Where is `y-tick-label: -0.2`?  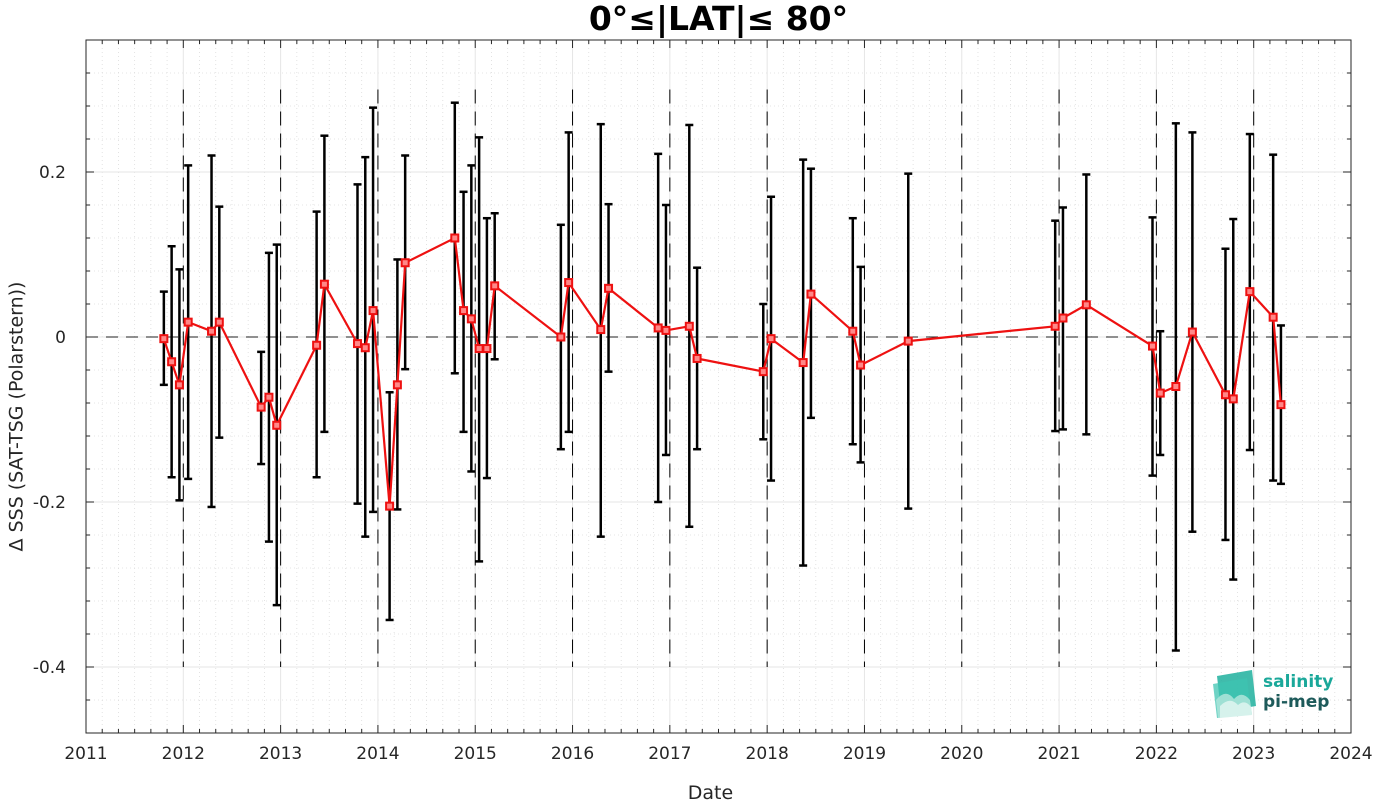 y-tick-label: -0.2 is located at coordinates (49, 503).